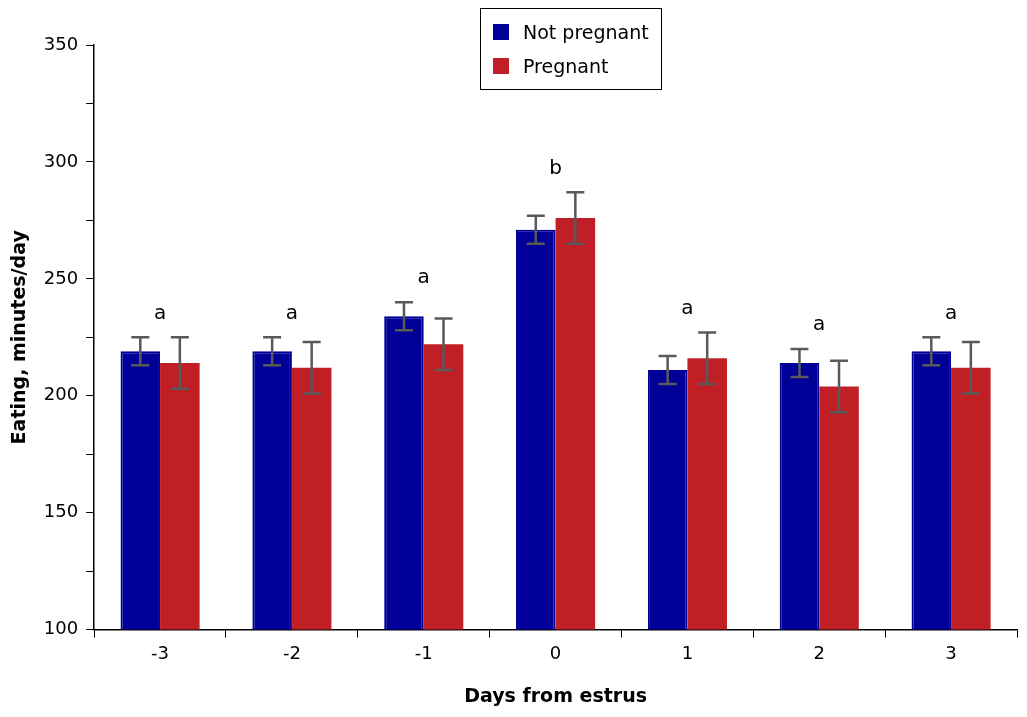 The height and width of the screenshot is (717, 1027). Describe the element at coordinates (61, 511) in the screenshot. I see `y-tick-label: 150` at that location.